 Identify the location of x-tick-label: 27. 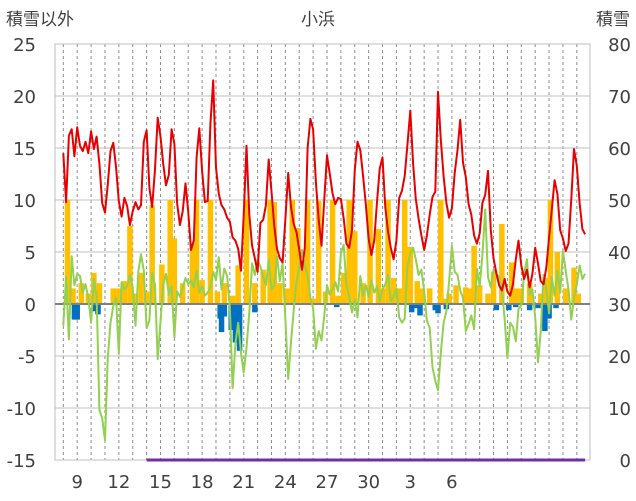
(327, 482).